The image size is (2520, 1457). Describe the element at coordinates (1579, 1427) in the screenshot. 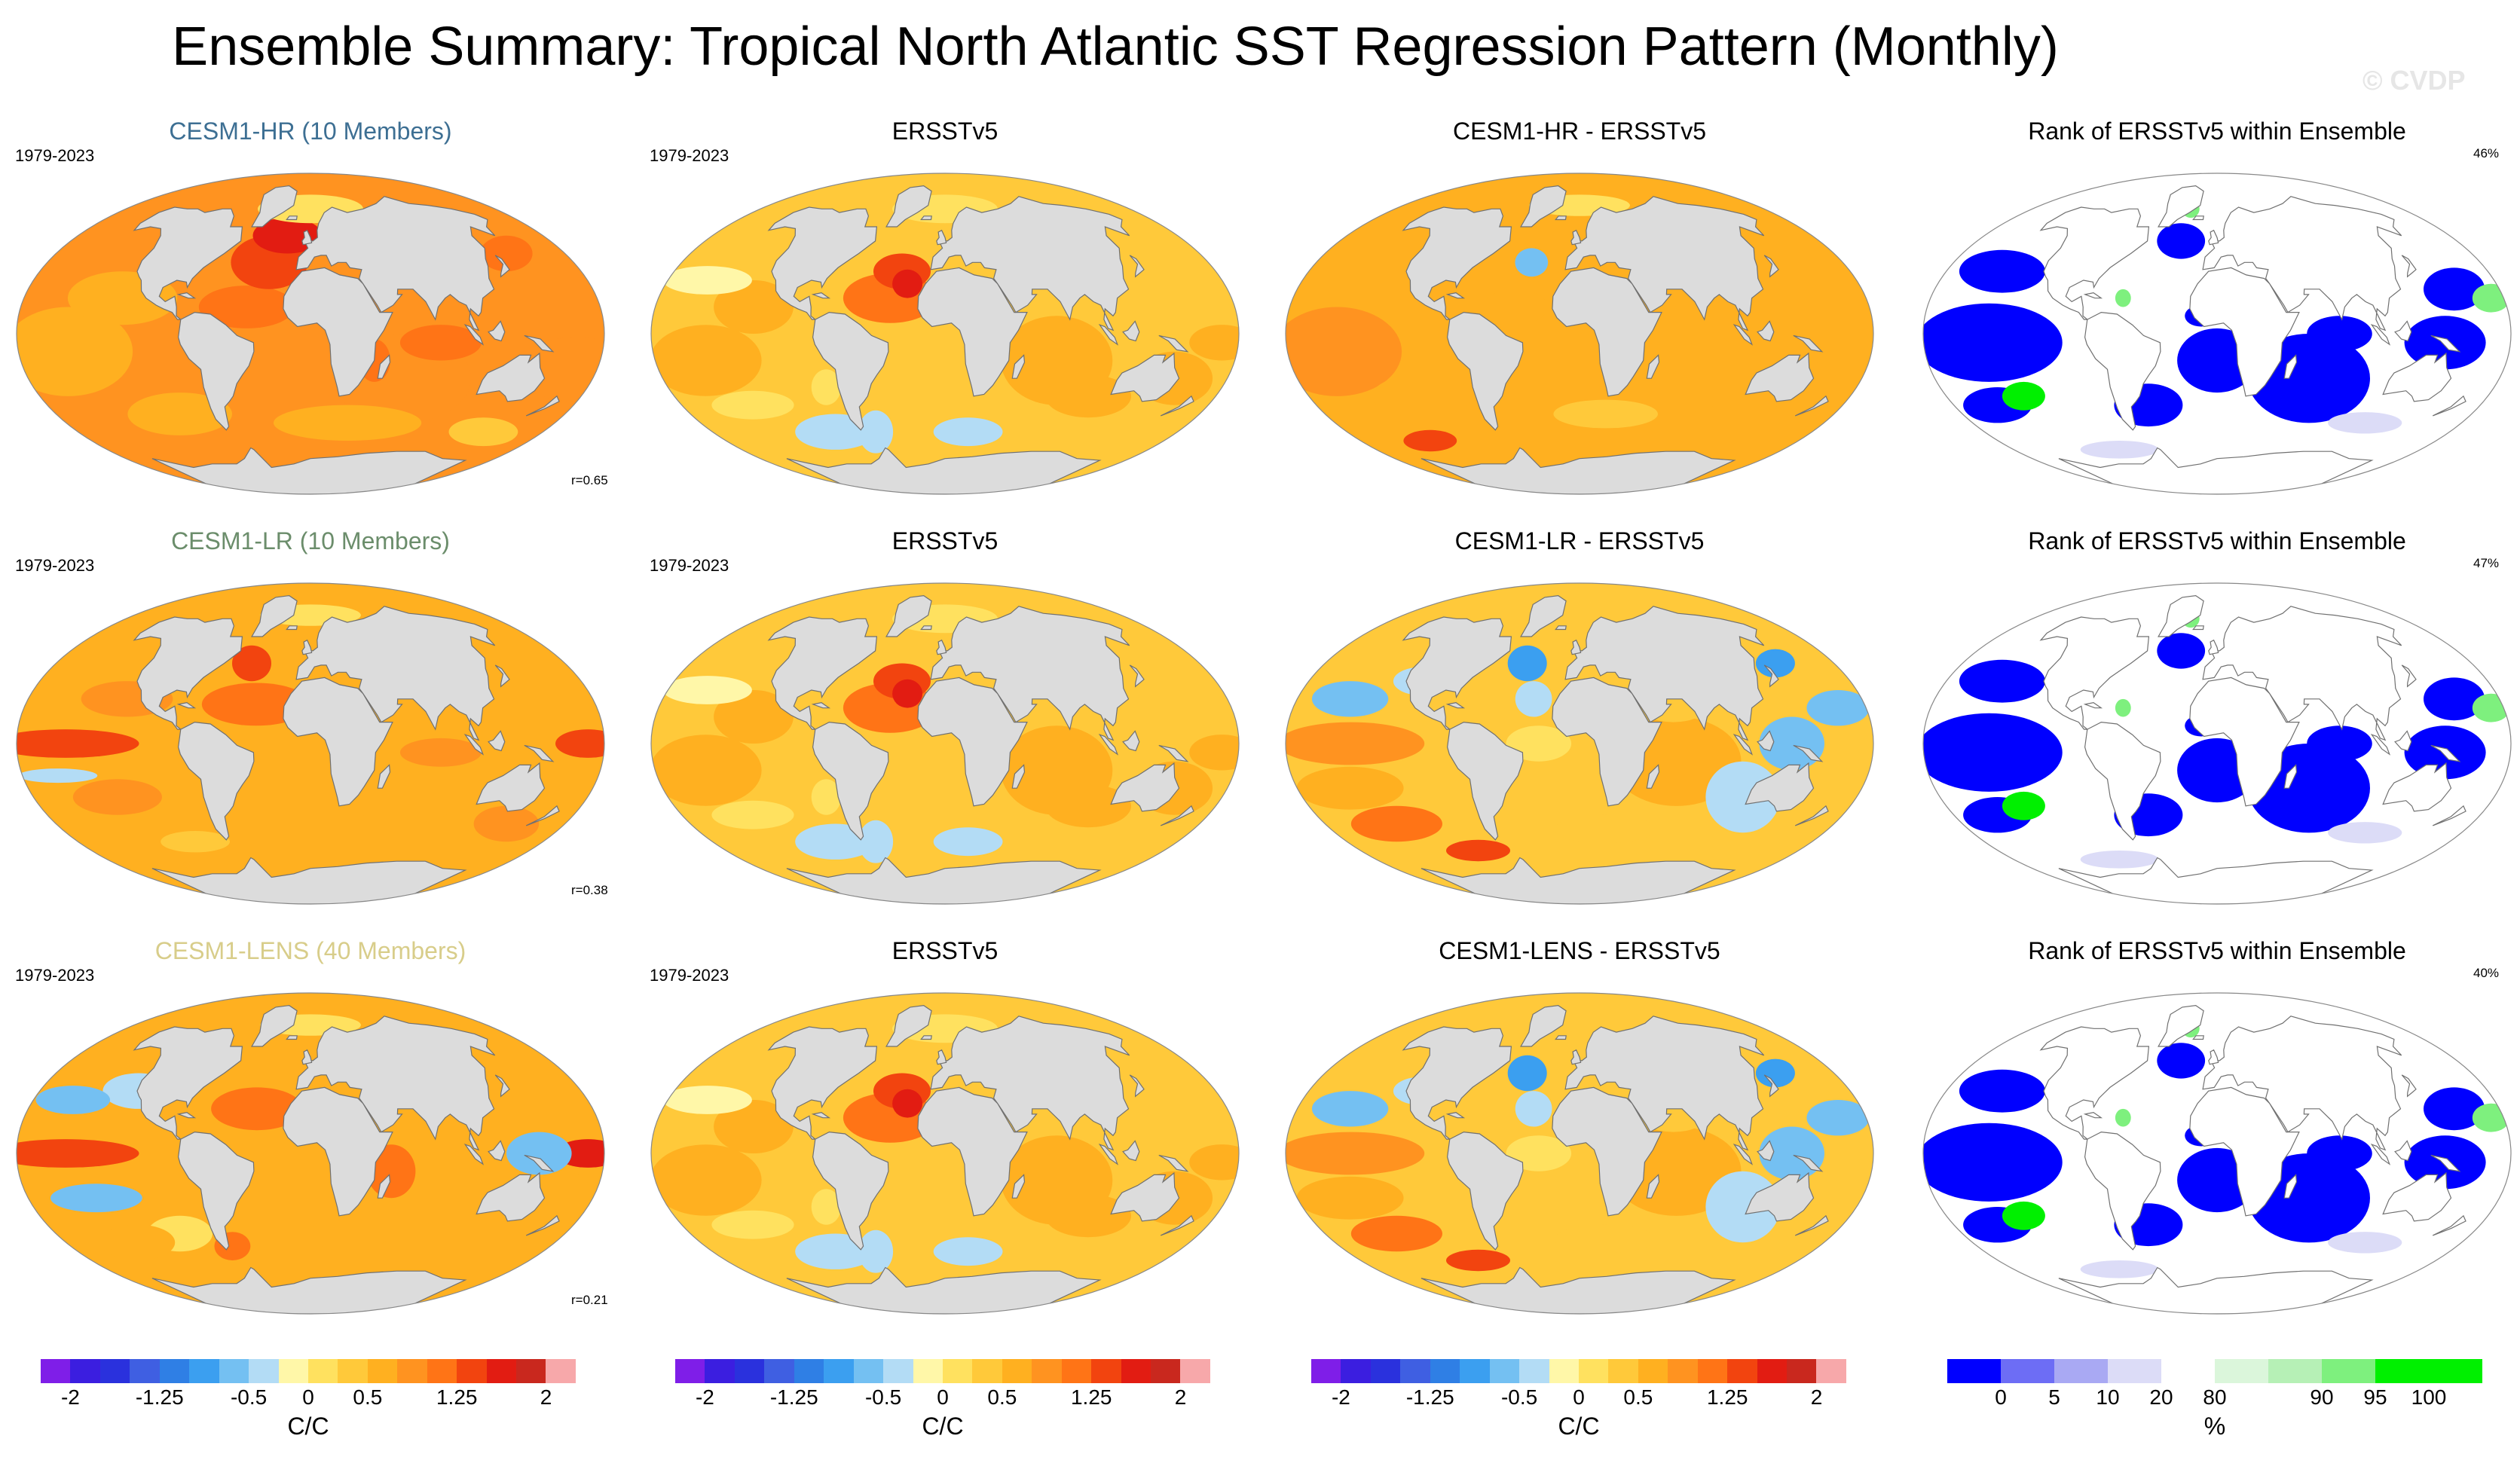

I see `colorbar-unit: C/C` at that location.